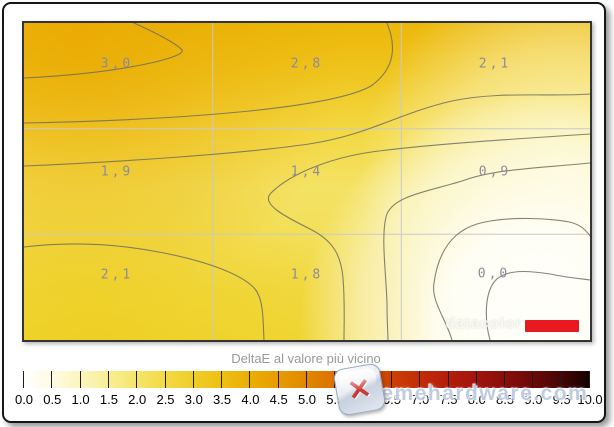 This screenshot has width=614, height=427. I want to click on colorbar, so click(306, 379).